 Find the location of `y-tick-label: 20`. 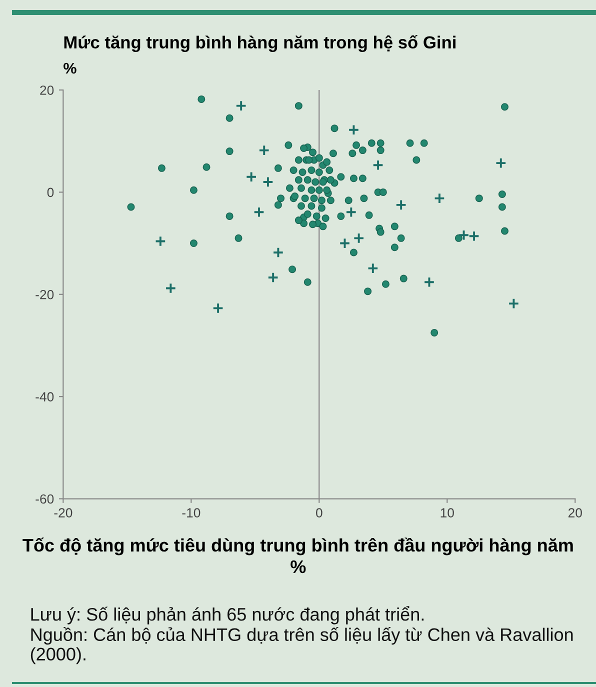

y-tick-label: 20 is located at coordinates (47, 90).